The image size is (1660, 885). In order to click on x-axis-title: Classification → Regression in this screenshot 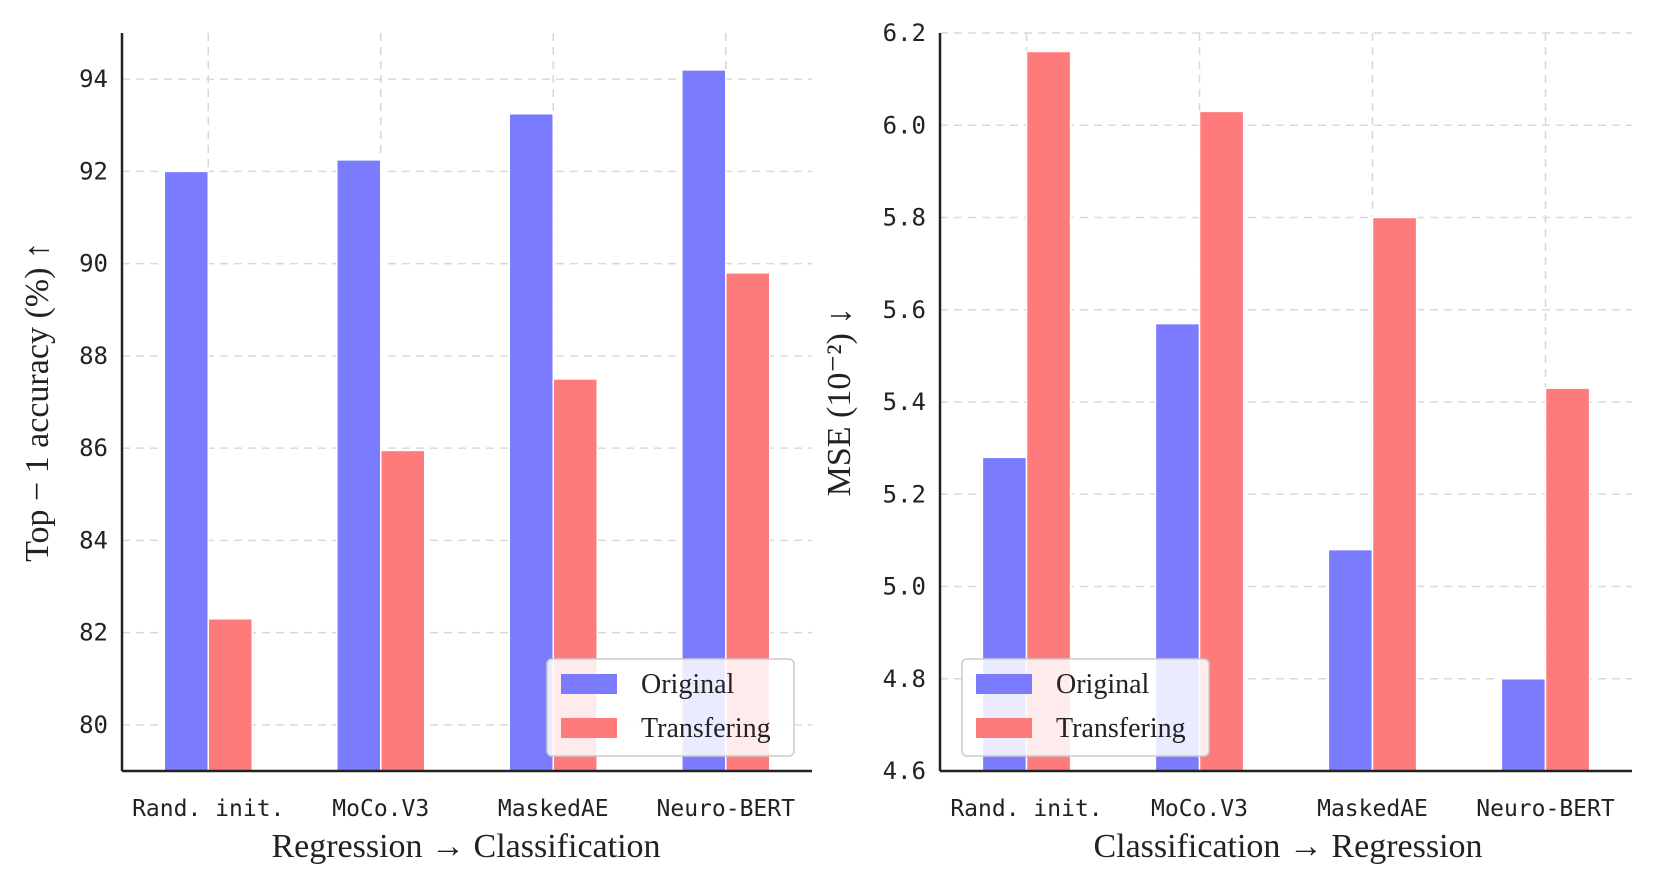, I will do `click(1287, 846)`.